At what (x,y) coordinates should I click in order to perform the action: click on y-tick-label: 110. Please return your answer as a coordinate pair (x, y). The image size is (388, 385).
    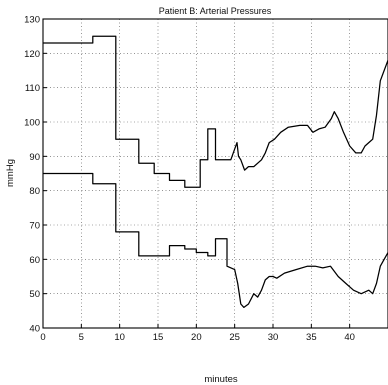
    Looking at the image, I should click on (32, 88).